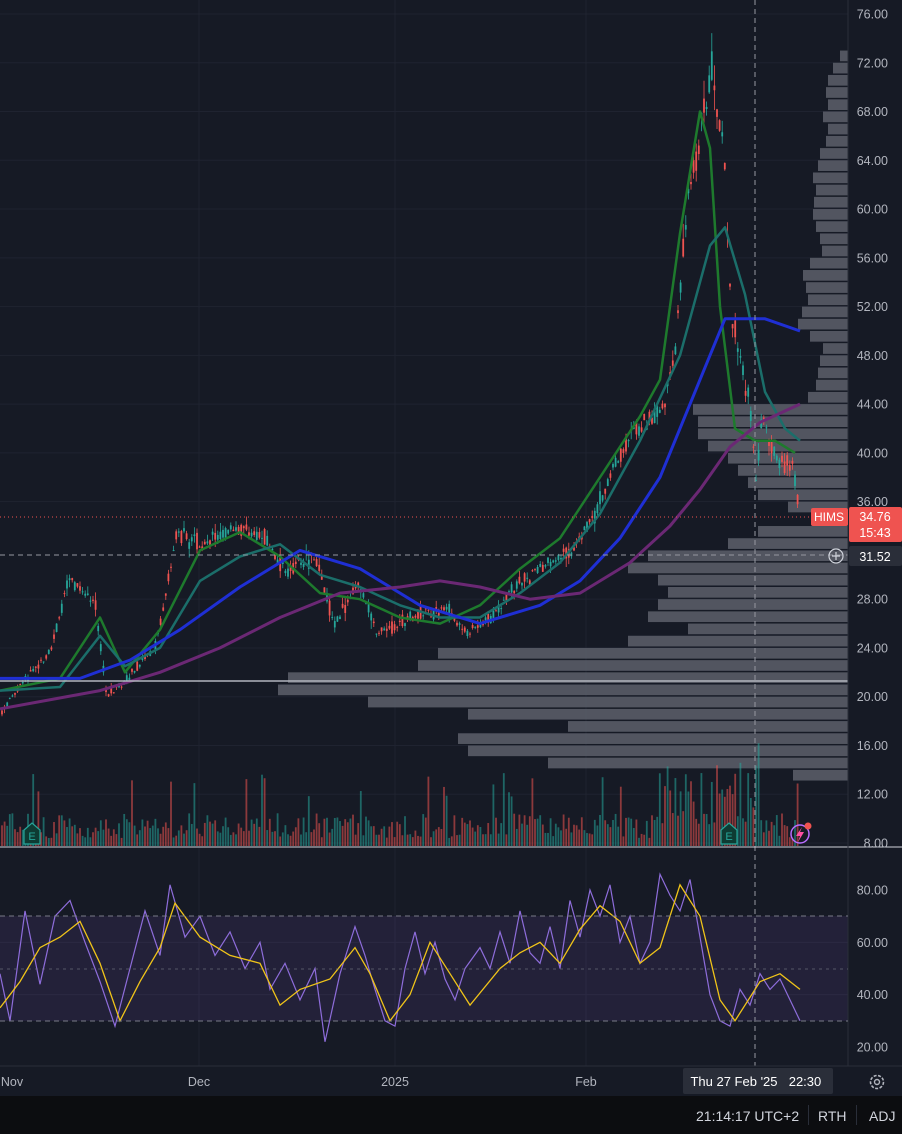 The width and height of the screenshot is (902, 1134). What do you see at coordinates (832, 1116) in the screenshot?
I see `session-toggle: RTH` at bounding box center [832, 1116].